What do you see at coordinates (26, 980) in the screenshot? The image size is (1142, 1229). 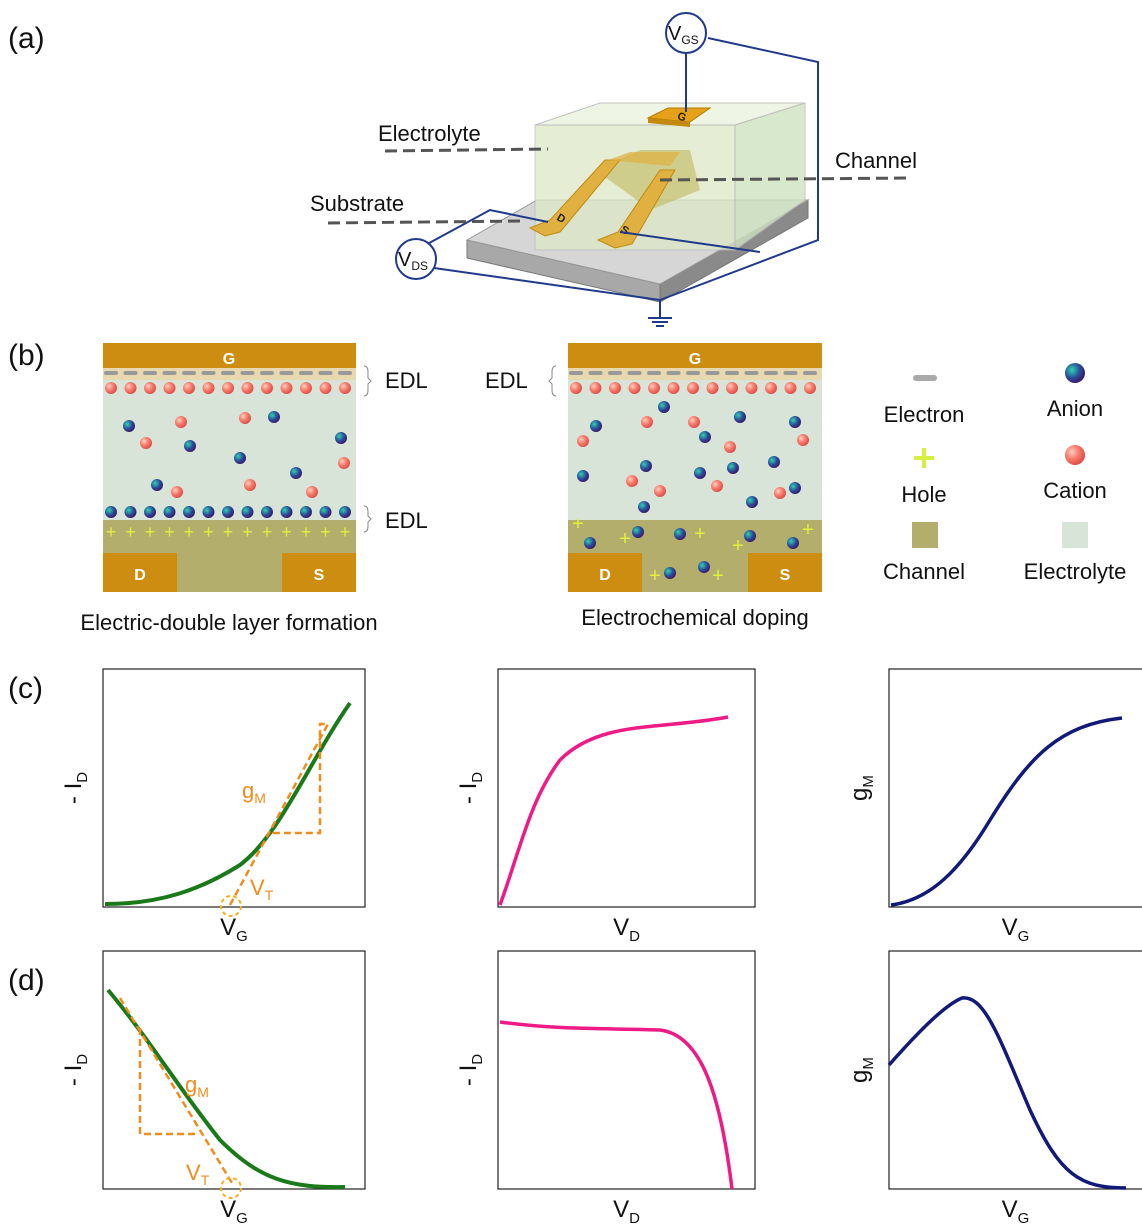 I see `panel-label: (d)` at bounding box center [26, 980].